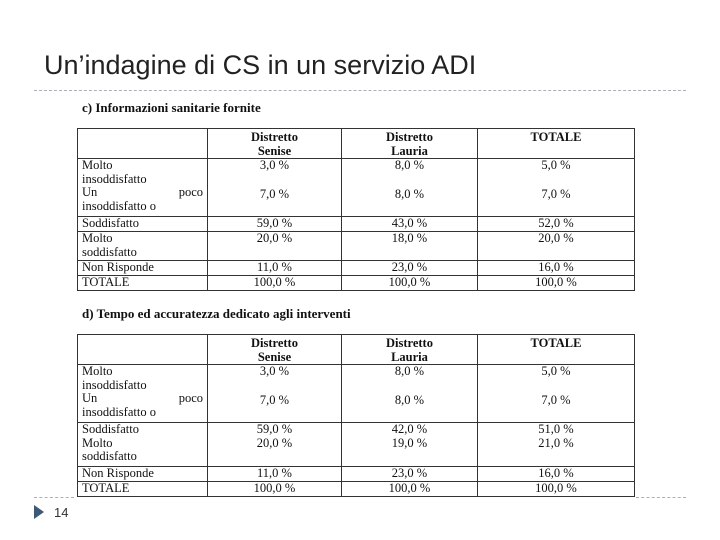  Describe the element at coordinates (90, 192) in the screenshot. I see `row-label-word: Un` at that location.